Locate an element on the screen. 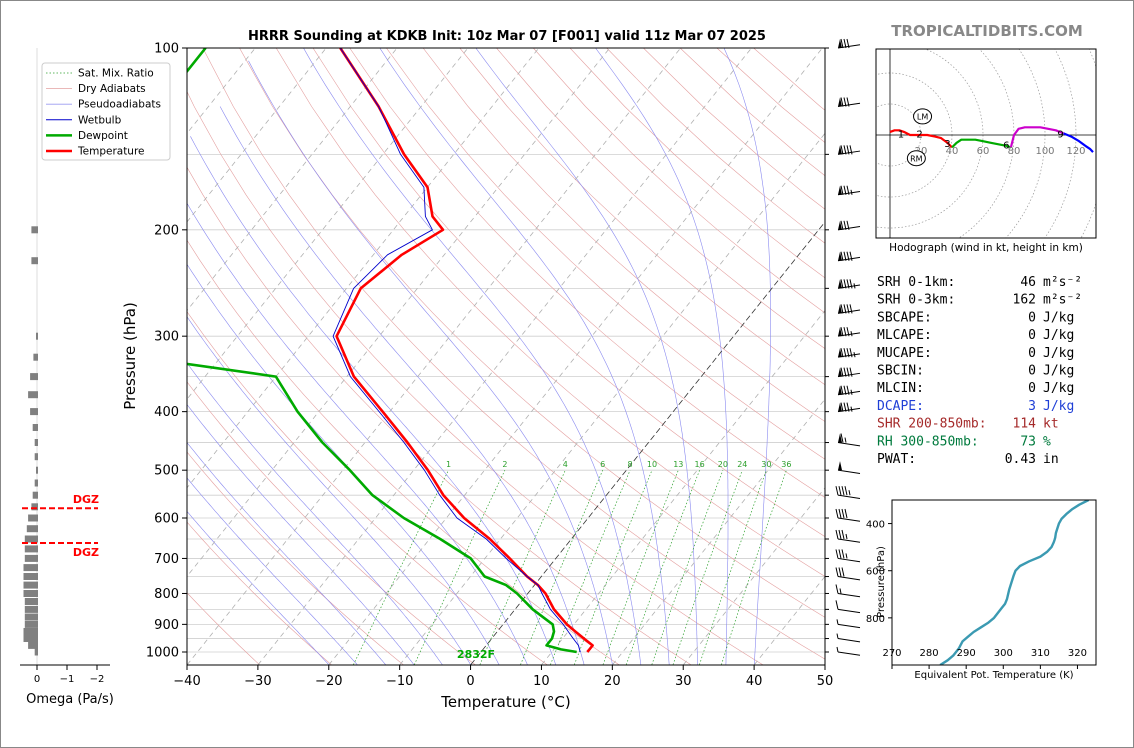  hodograph-ring-label: 100 is located at coordinates (1044, 151).